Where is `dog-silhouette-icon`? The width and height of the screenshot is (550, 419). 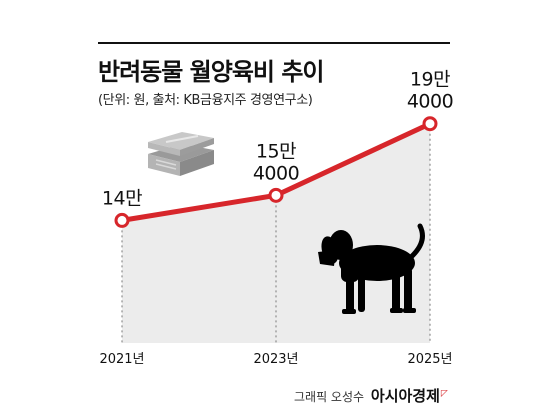
dog-silhouette-icon is located at coordinates (371, 268).